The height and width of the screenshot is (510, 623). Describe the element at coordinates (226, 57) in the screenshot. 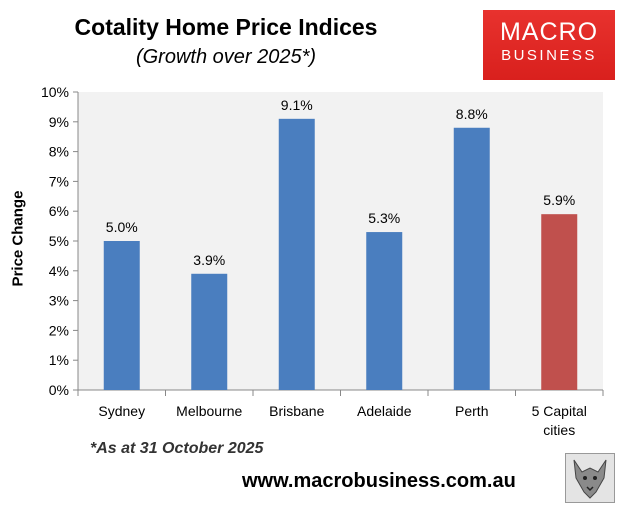

I see `chart-subtitle: (Growth over 2025*)` at that location.